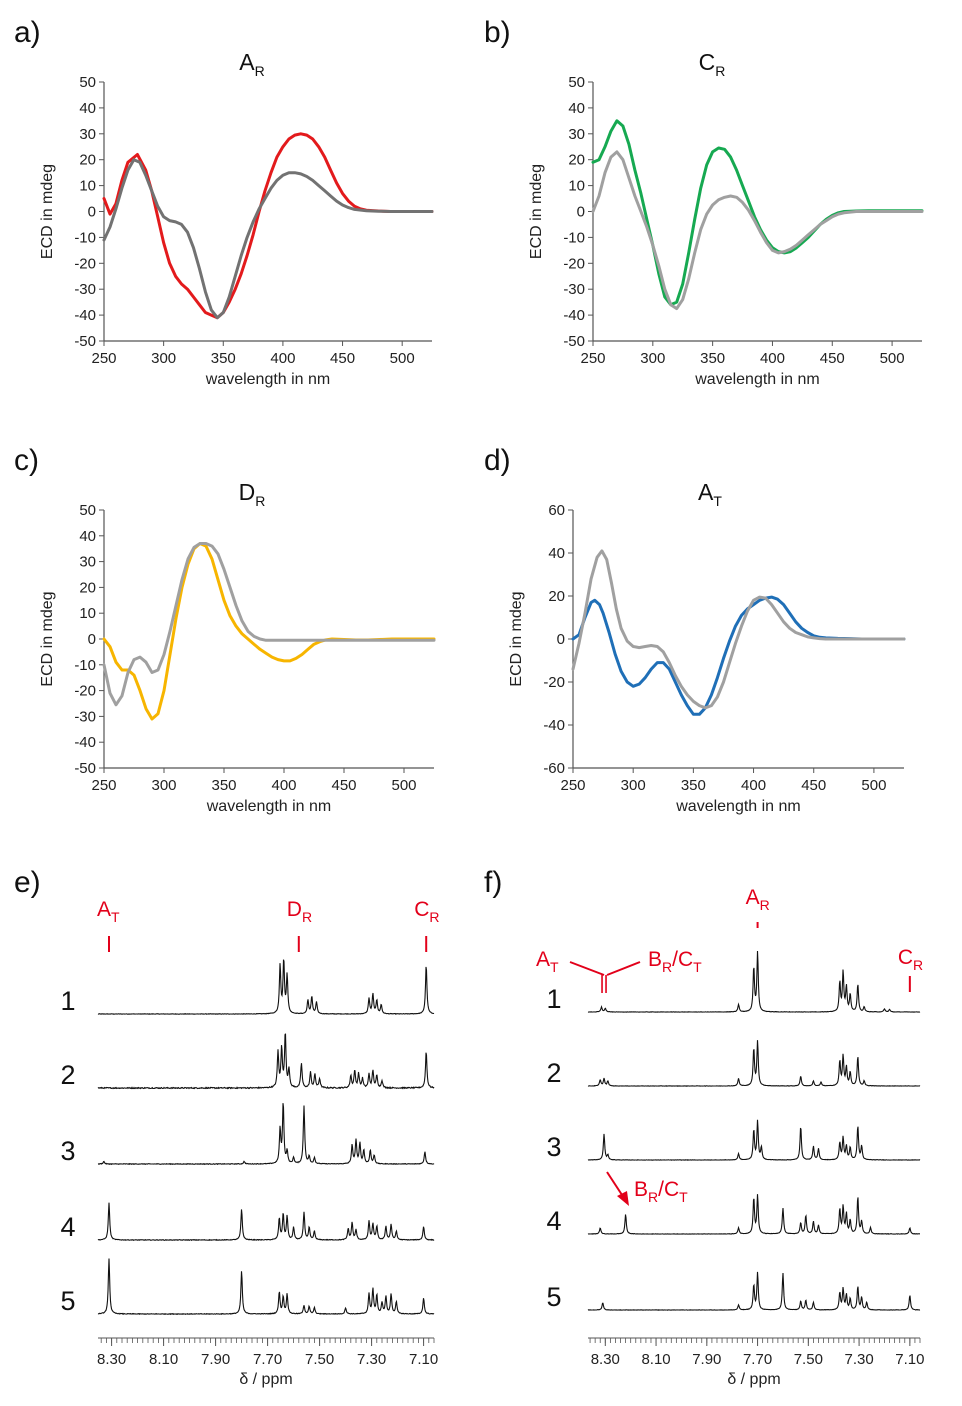  I want to click on annotation-label: CR, so click(910, 959).